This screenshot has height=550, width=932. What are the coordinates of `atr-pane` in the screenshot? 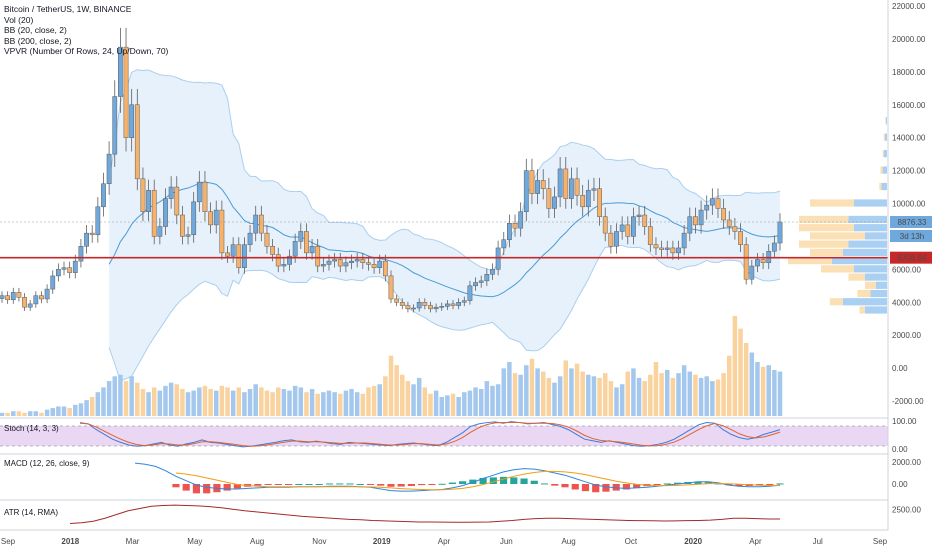 It's located at (424, 514).